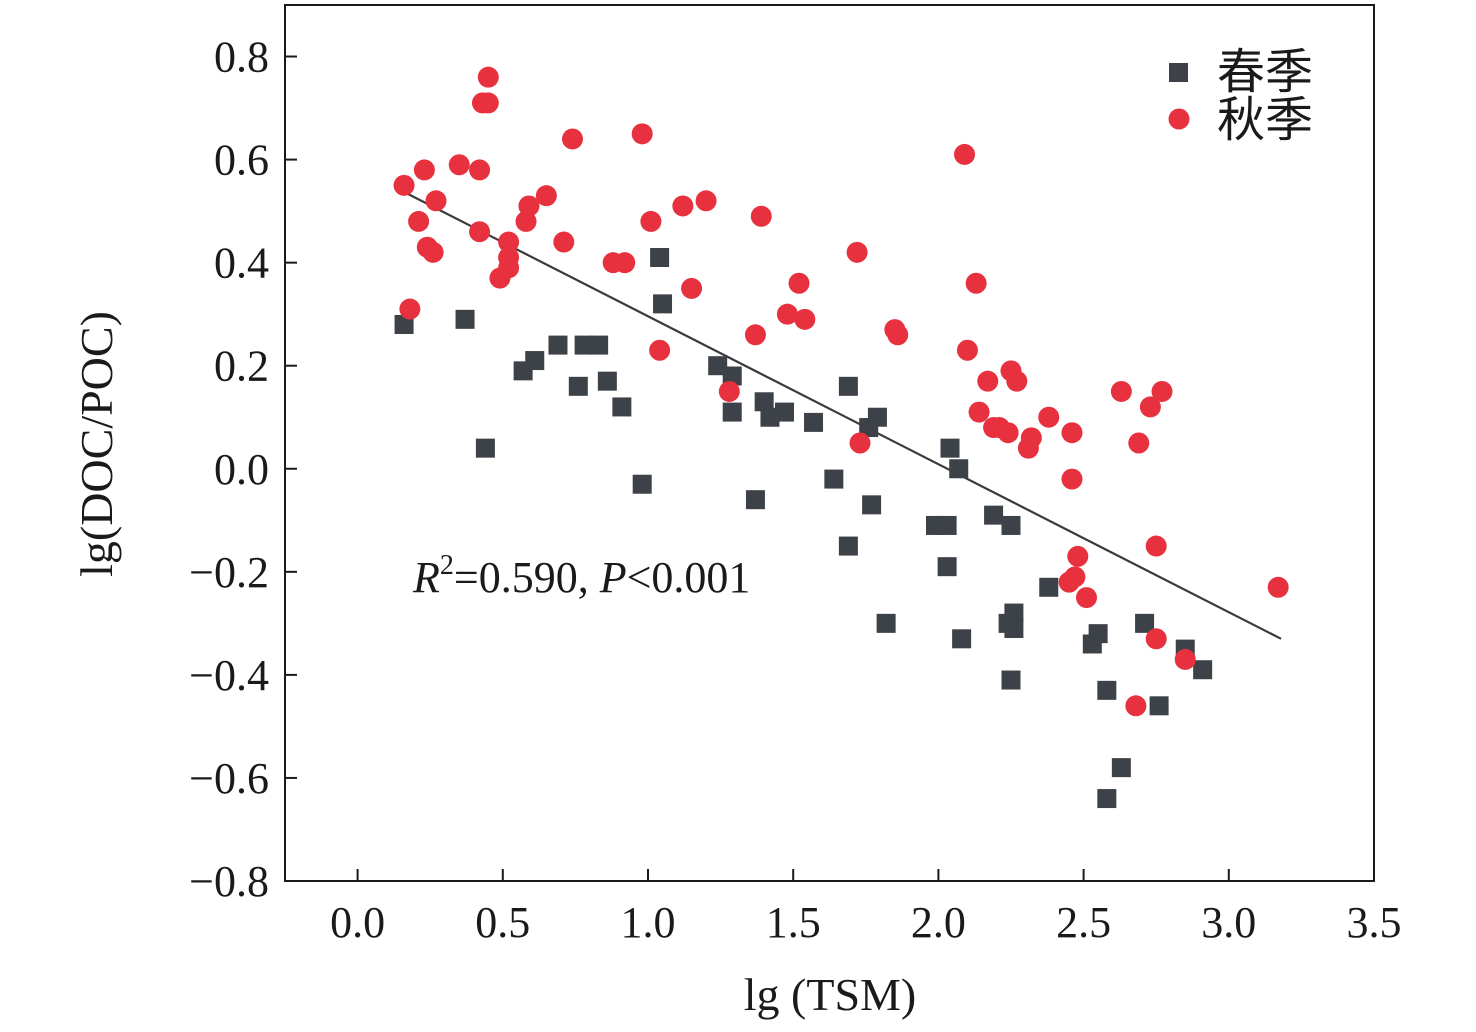 The width and height of the screenshot is (1476, 1032). What do you see at coordinates (613, 577) in the screenshot?
I see `p-symbol: P` at bounding box center [613, 577].